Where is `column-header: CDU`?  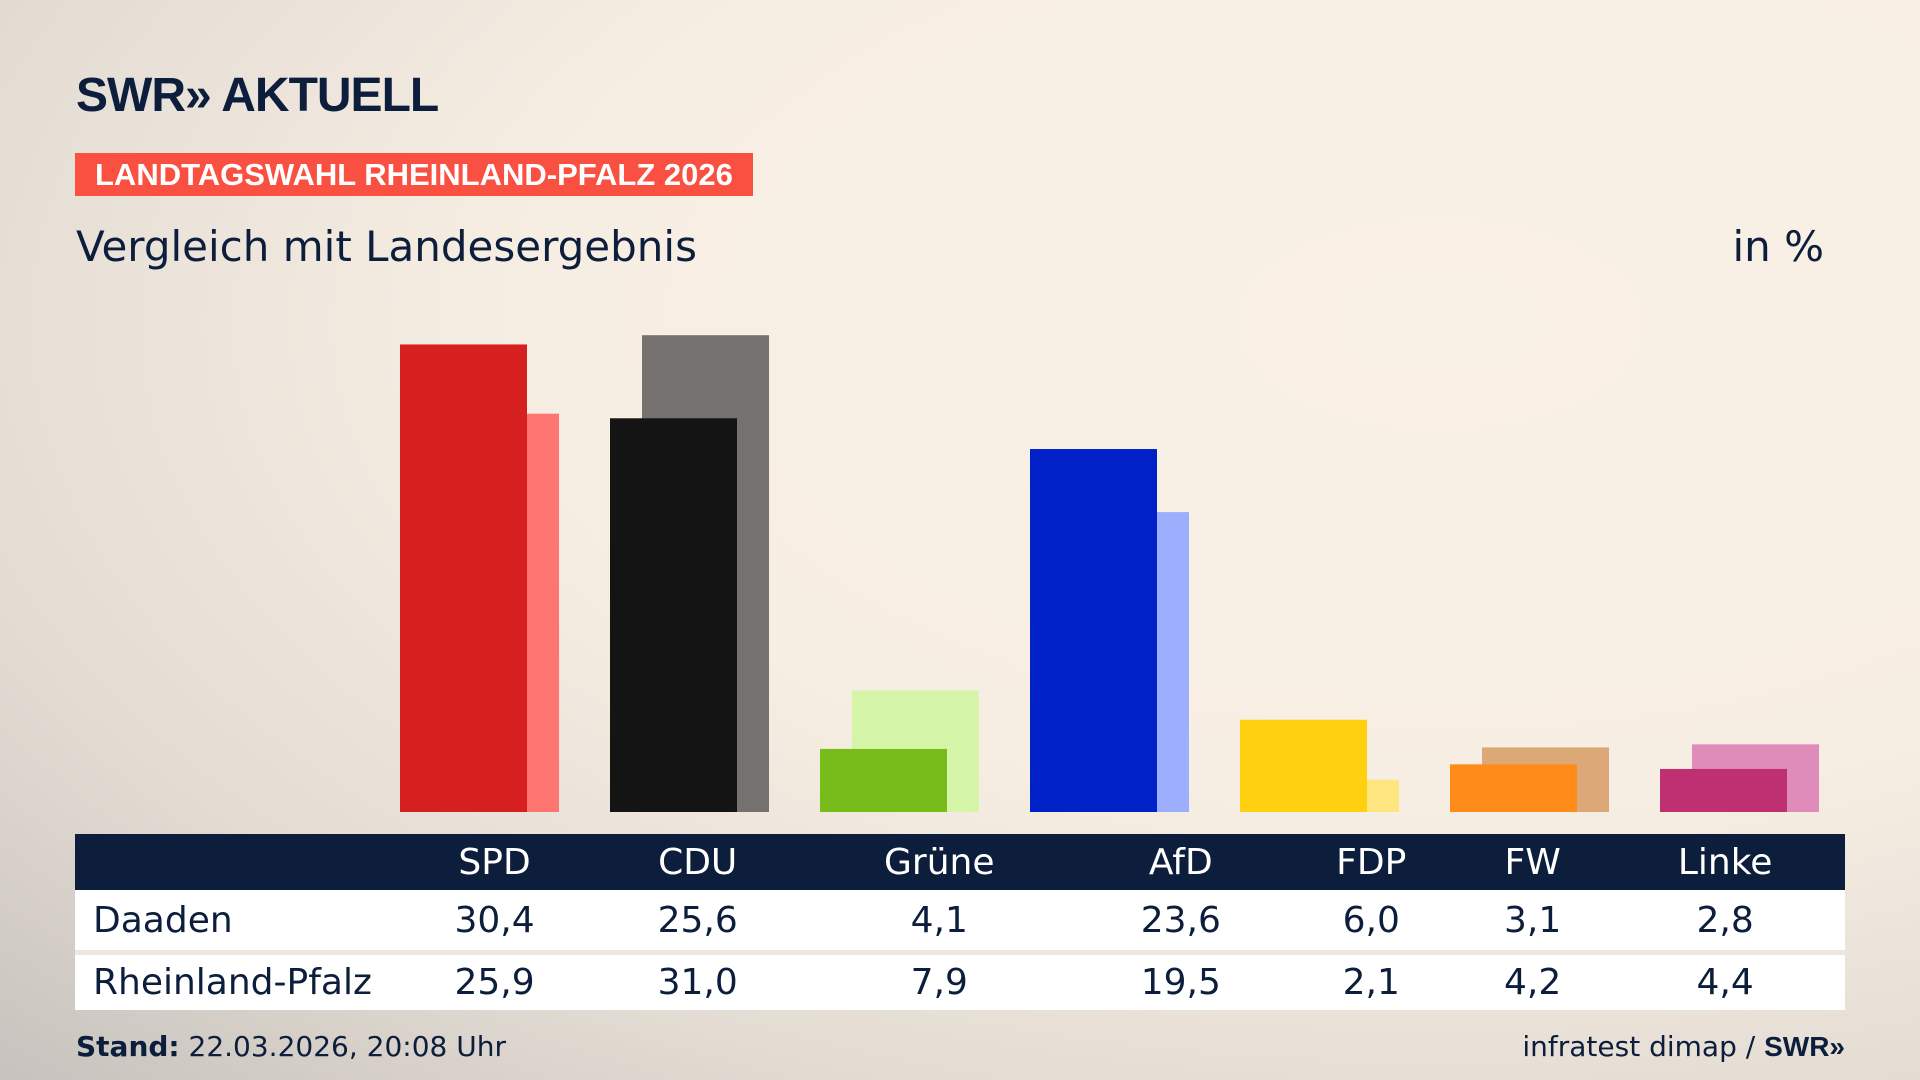
column-header: CDU is located at coordinates (698, 862).